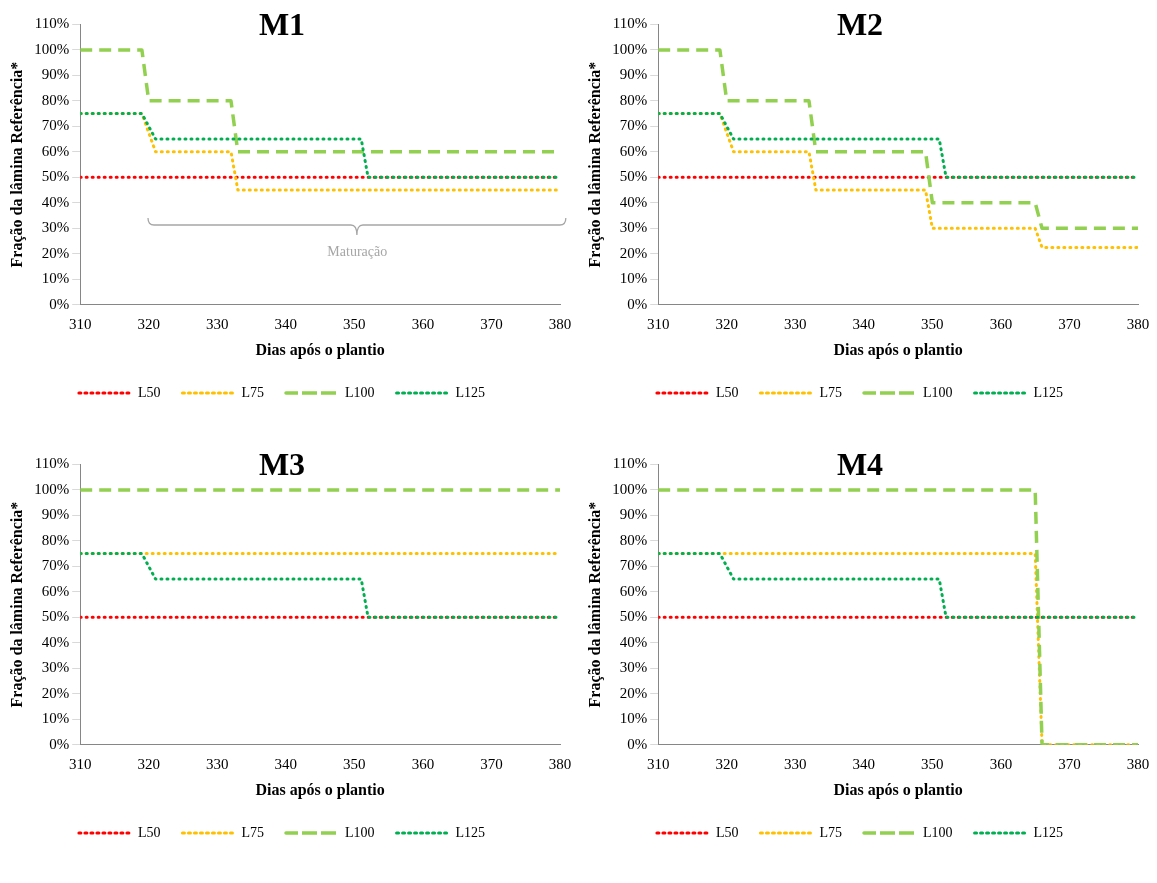 The width and height of the screenshot is (1157, 883). I want to click on chart-title: M1, so click(282, 24).